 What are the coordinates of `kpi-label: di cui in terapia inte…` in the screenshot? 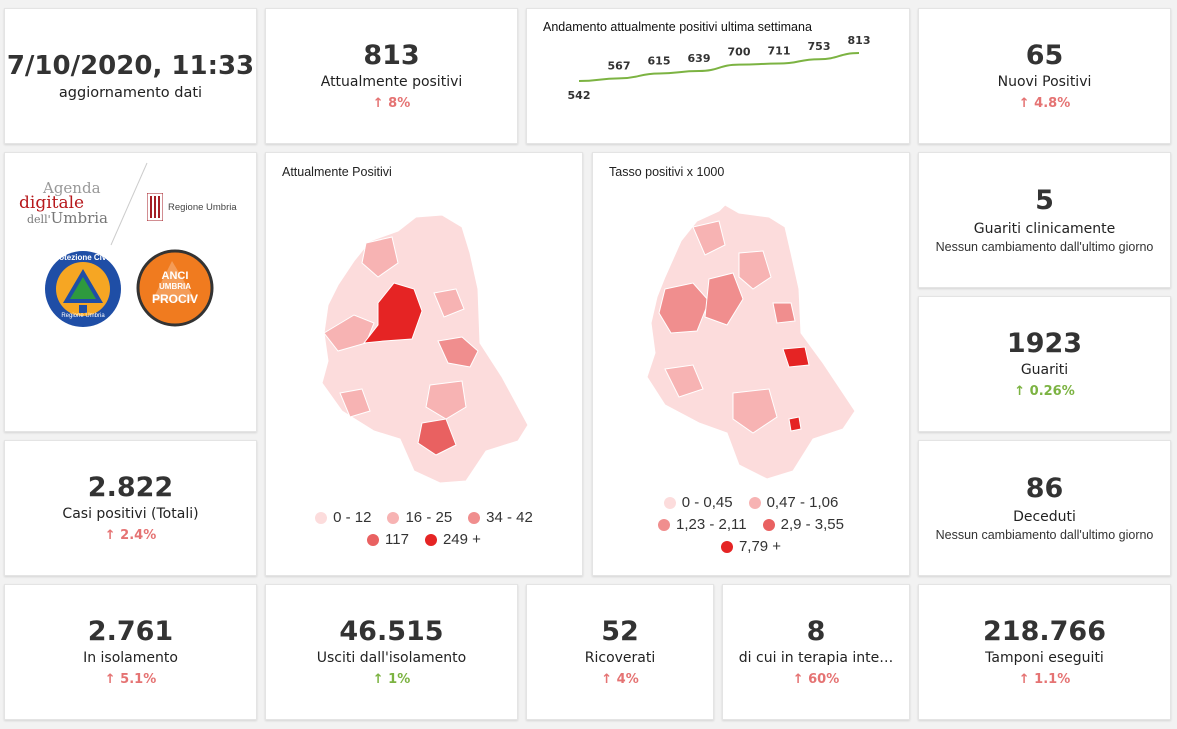 It's located at (816, 658).